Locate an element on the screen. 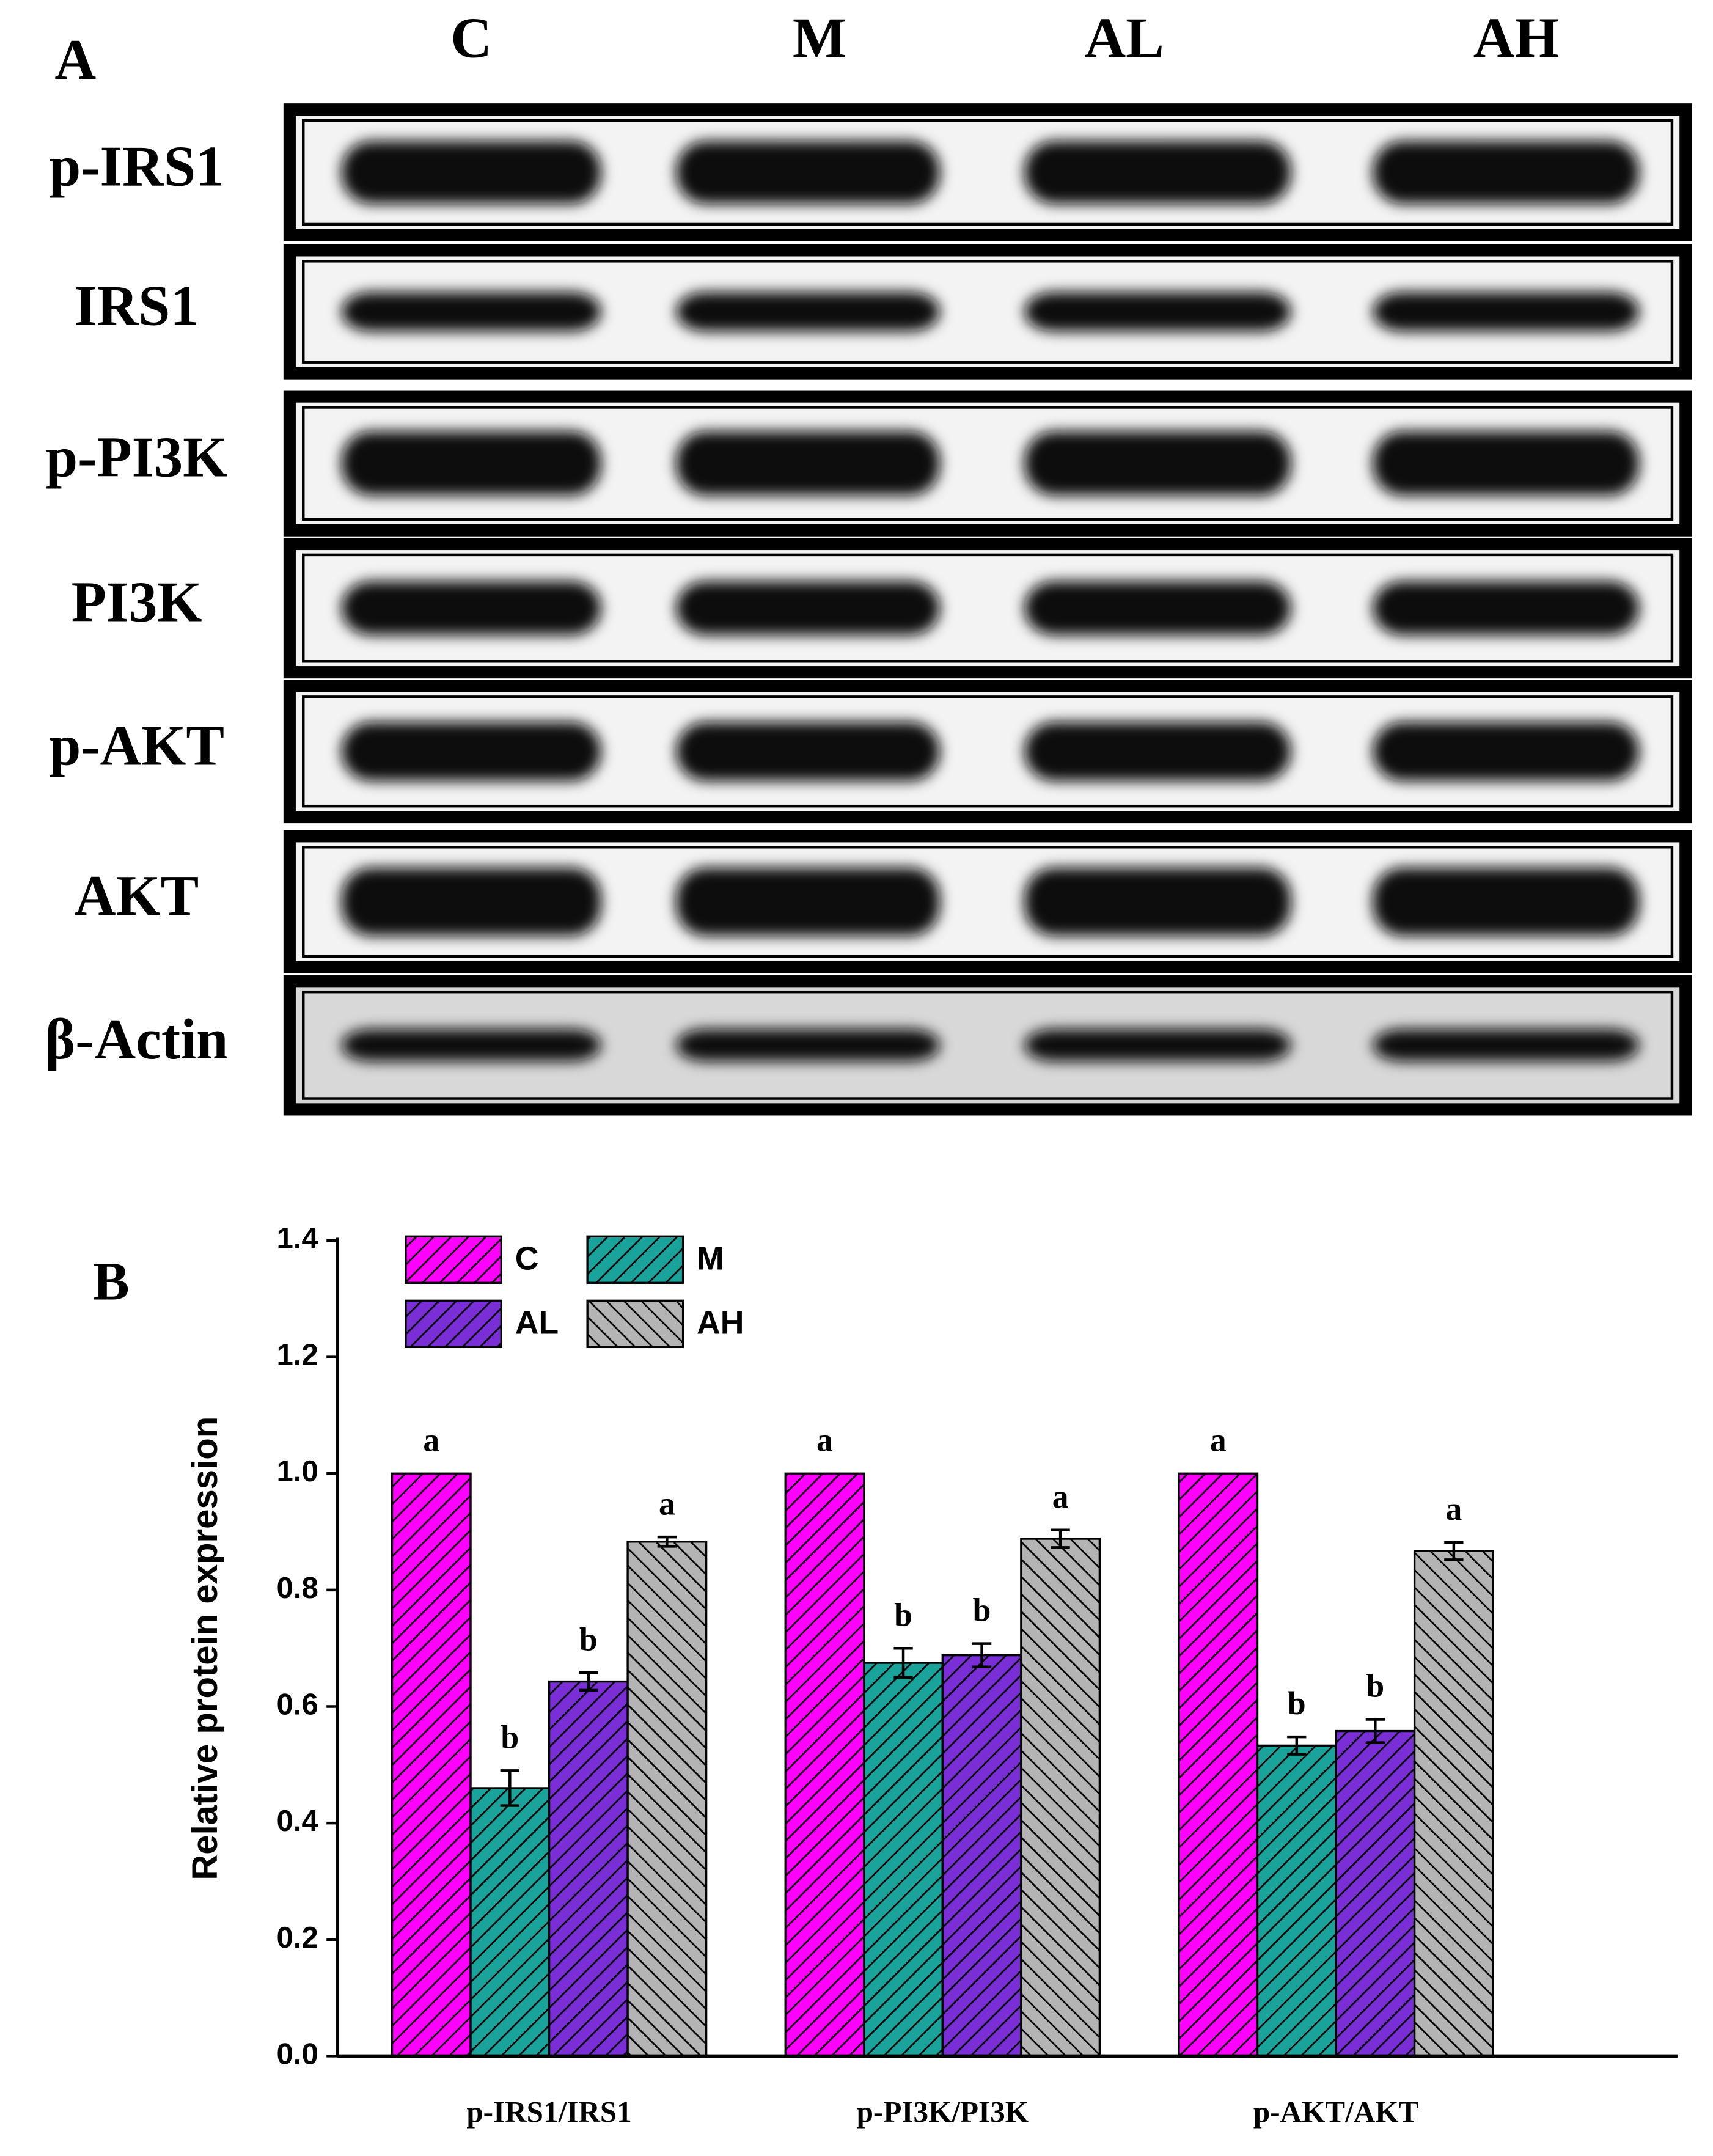  y-axis-label: Relative protein expression is located at coordinates (205, 1648).